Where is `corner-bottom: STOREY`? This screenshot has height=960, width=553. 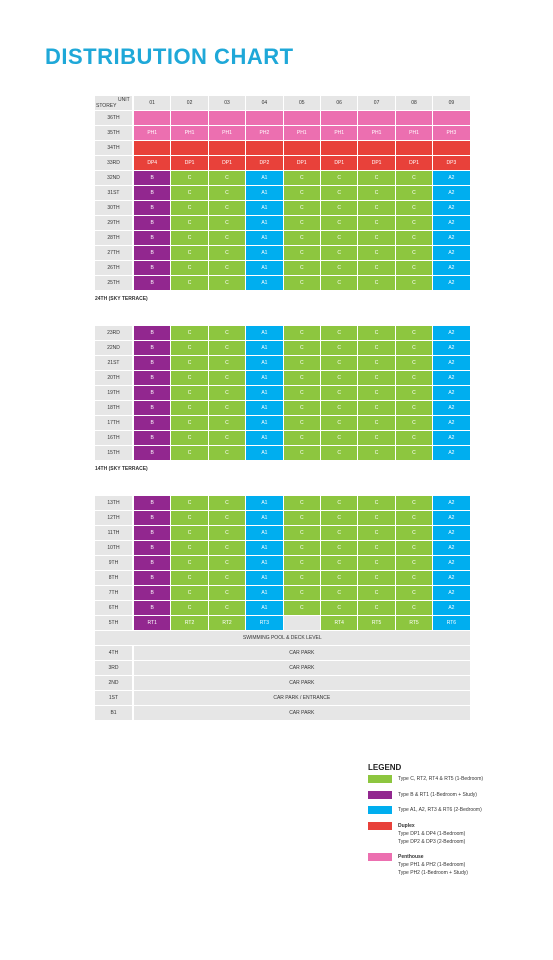
corner-bottom: STOREY is located at coordinates (106, 106).